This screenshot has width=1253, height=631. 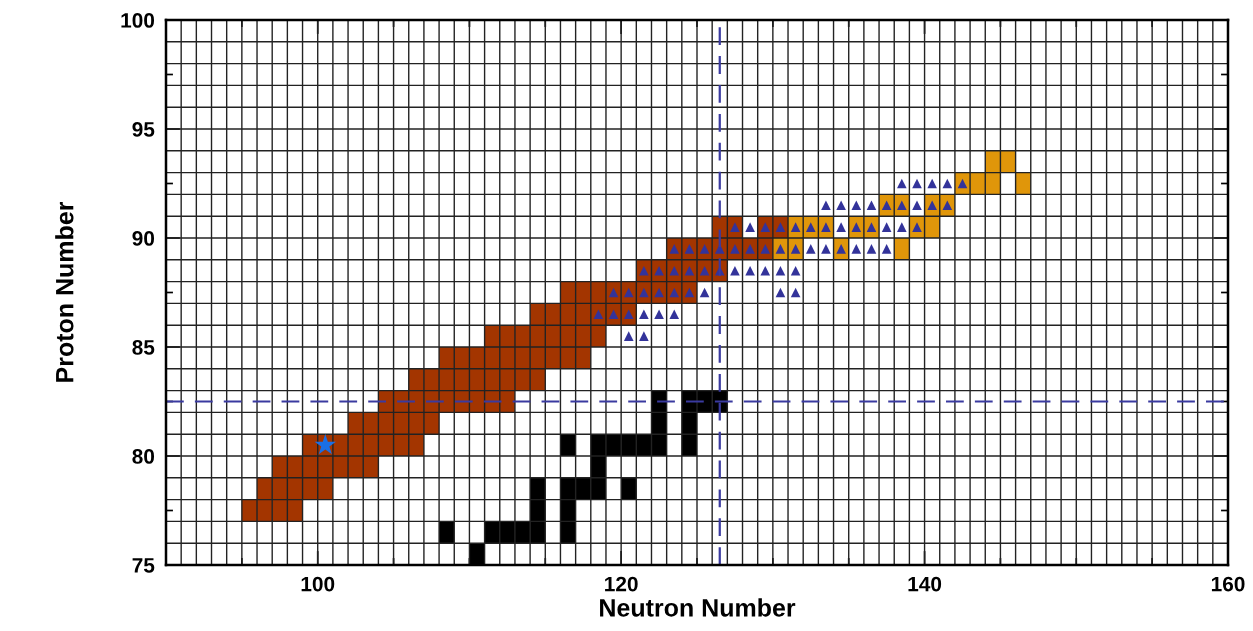 What do you see at coordinates (143, 565) in the screenshot?
I see `y-tick-label: 75` at bounding box center [143, 565].